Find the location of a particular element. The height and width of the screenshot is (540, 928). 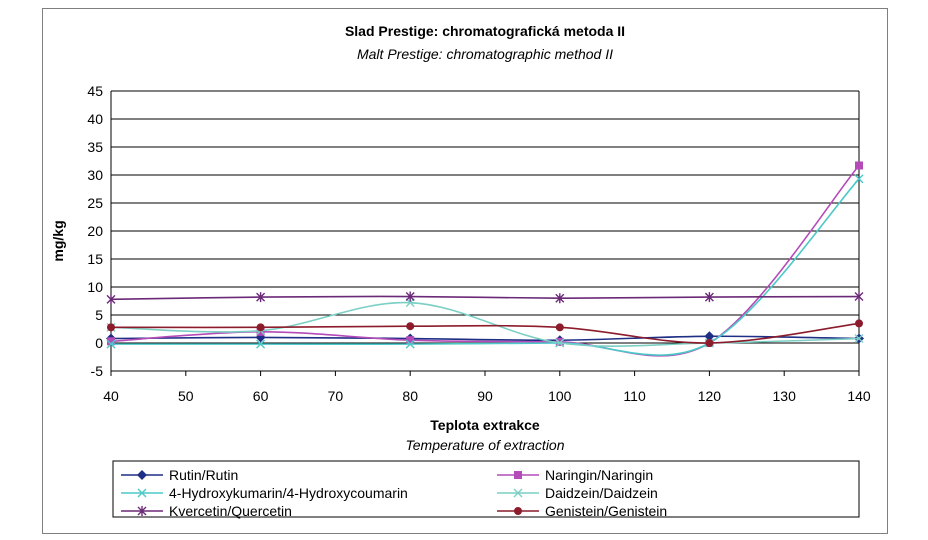

x-tick-label: 100 is located at coordinates (560, 396).